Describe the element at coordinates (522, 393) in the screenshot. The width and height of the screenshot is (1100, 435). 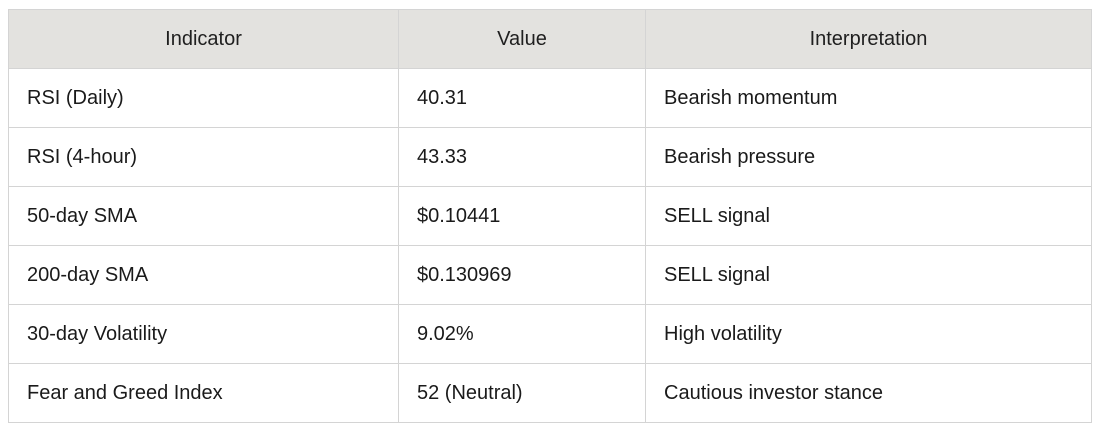
I see `cell-value: 52 (Neutral)` at that location.